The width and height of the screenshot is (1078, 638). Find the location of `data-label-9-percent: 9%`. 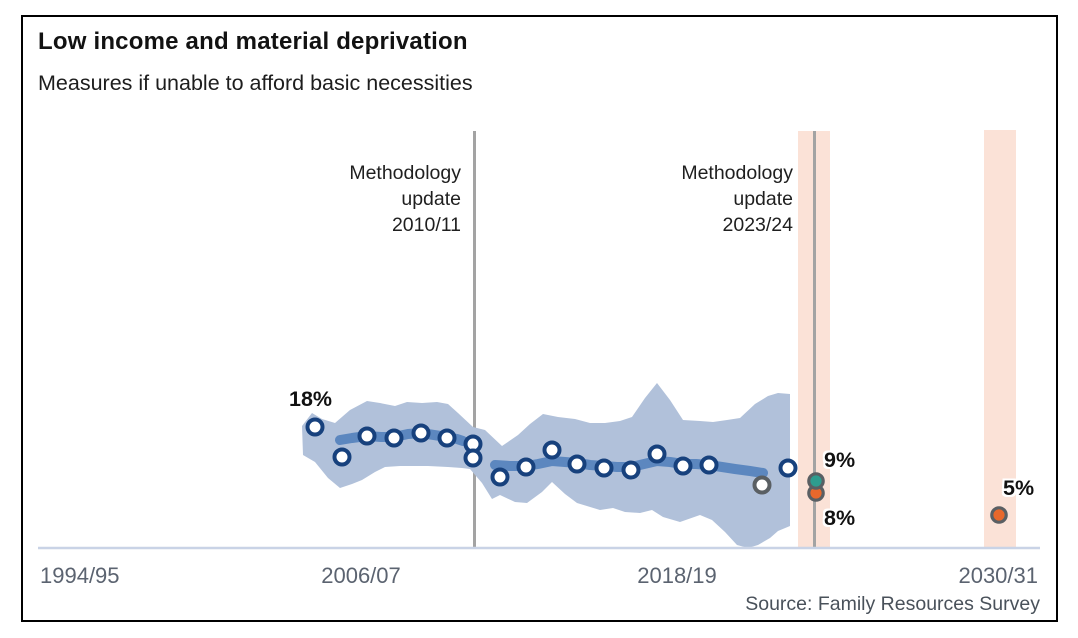

data-label-9-percent: 9% is located at coordinates (840, 460).